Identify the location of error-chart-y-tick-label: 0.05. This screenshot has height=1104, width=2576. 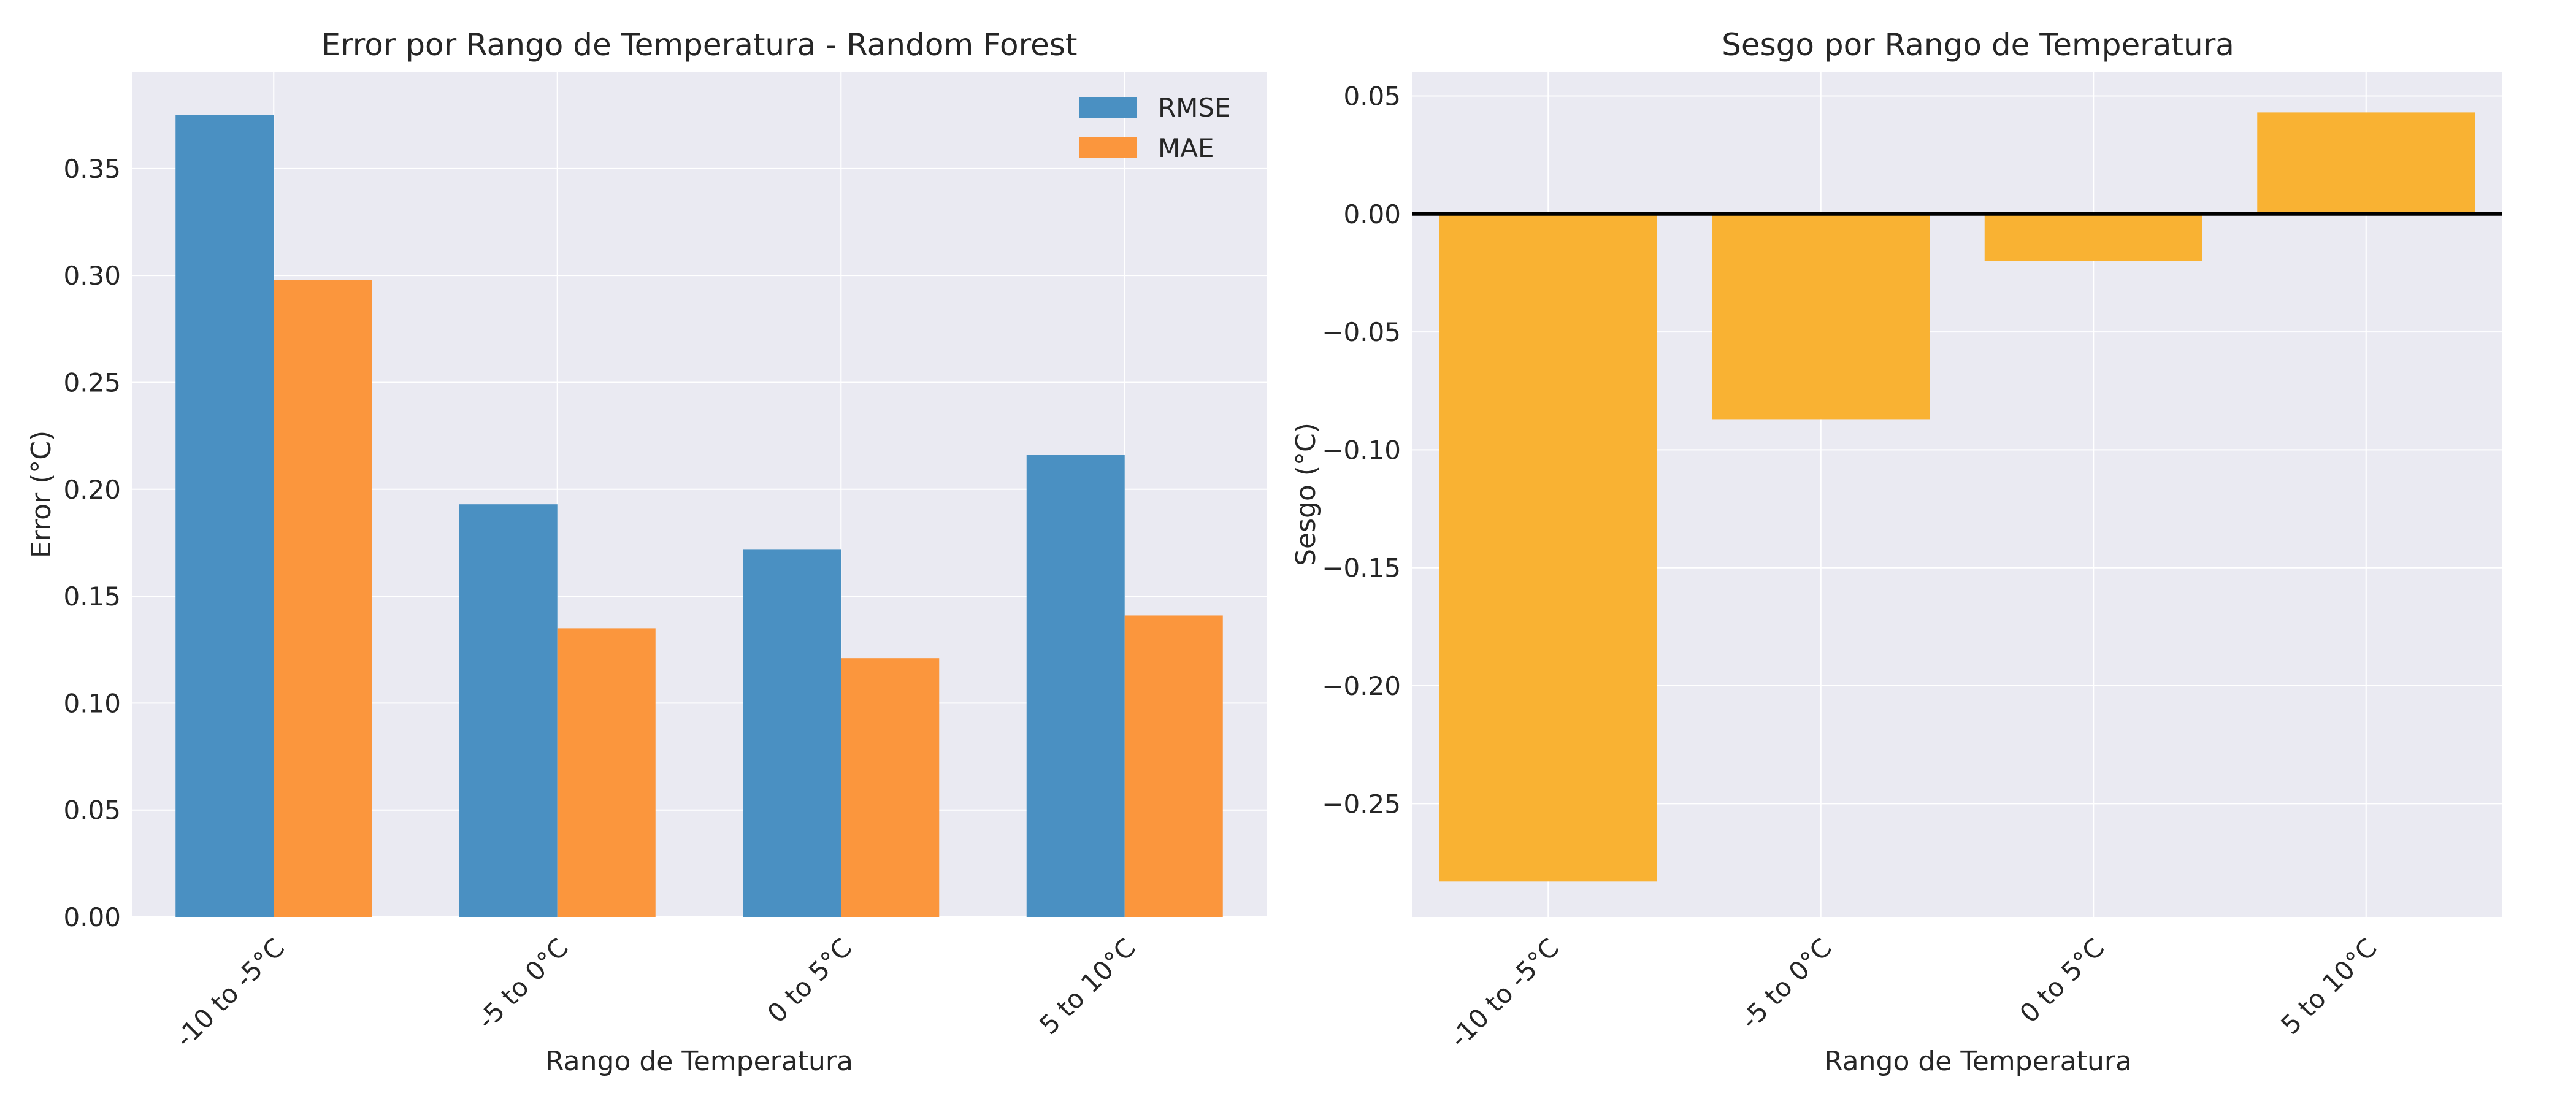
(92, 810).